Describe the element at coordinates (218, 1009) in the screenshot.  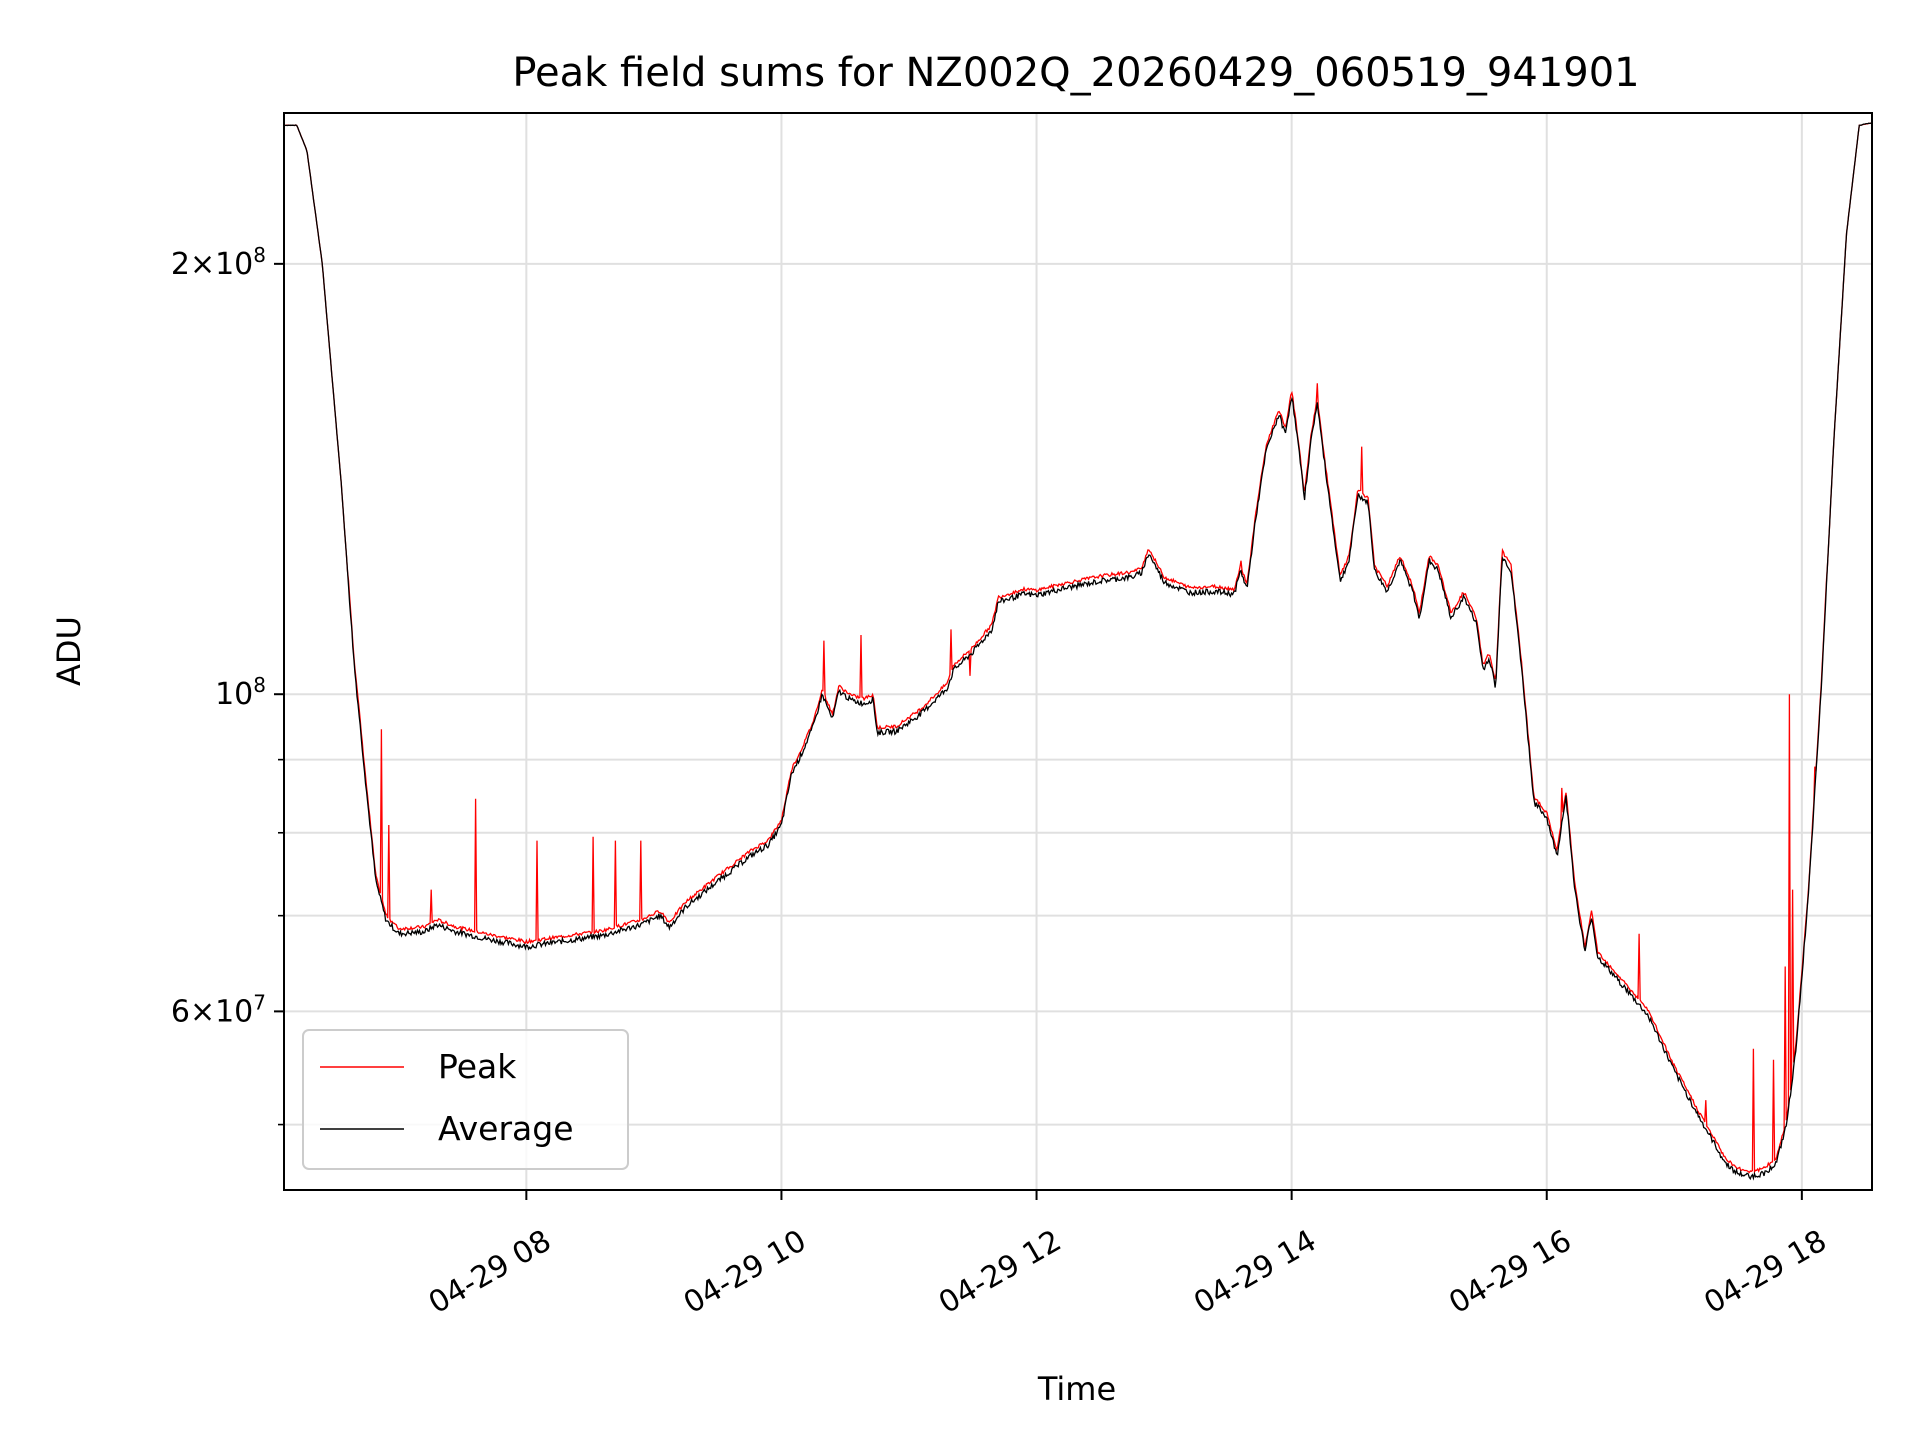
I see `y-tick-label-2: 6×107` at that location.